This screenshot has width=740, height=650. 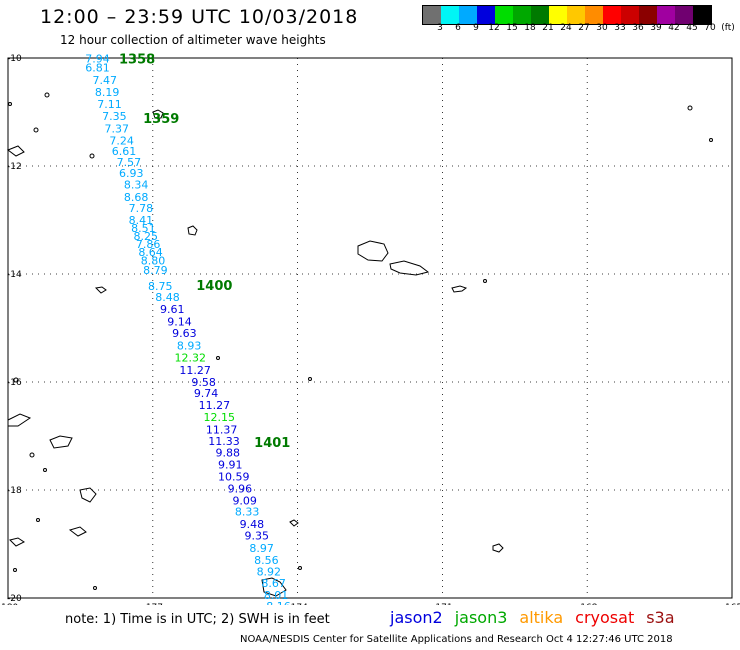 What do you see at coordinates (136, 197) in the screenshot?
I see `swh-reading: 8.68` at bounding box center [136, 197].